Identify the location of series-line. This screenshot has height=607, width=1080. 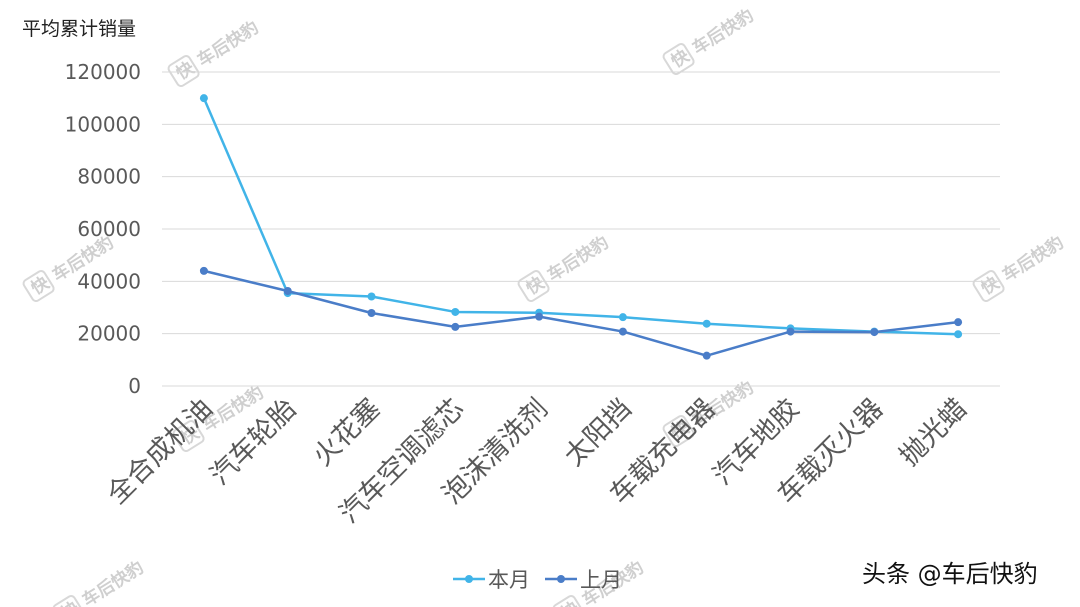
(581, 313).